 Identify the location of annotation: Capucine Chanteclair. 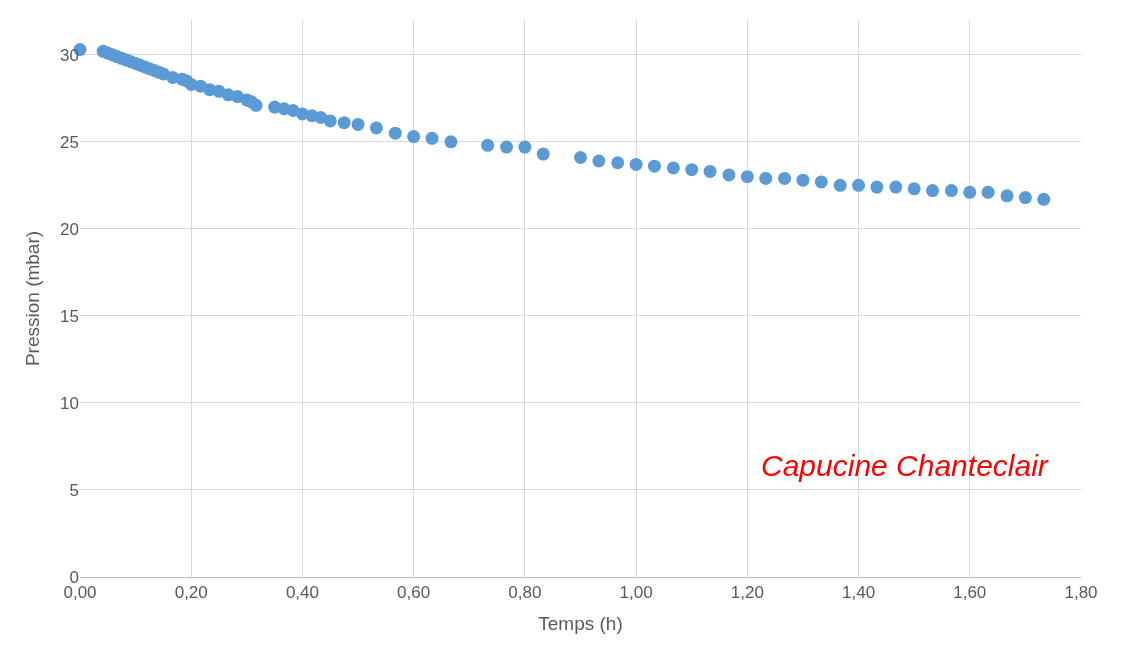
(905, 465).